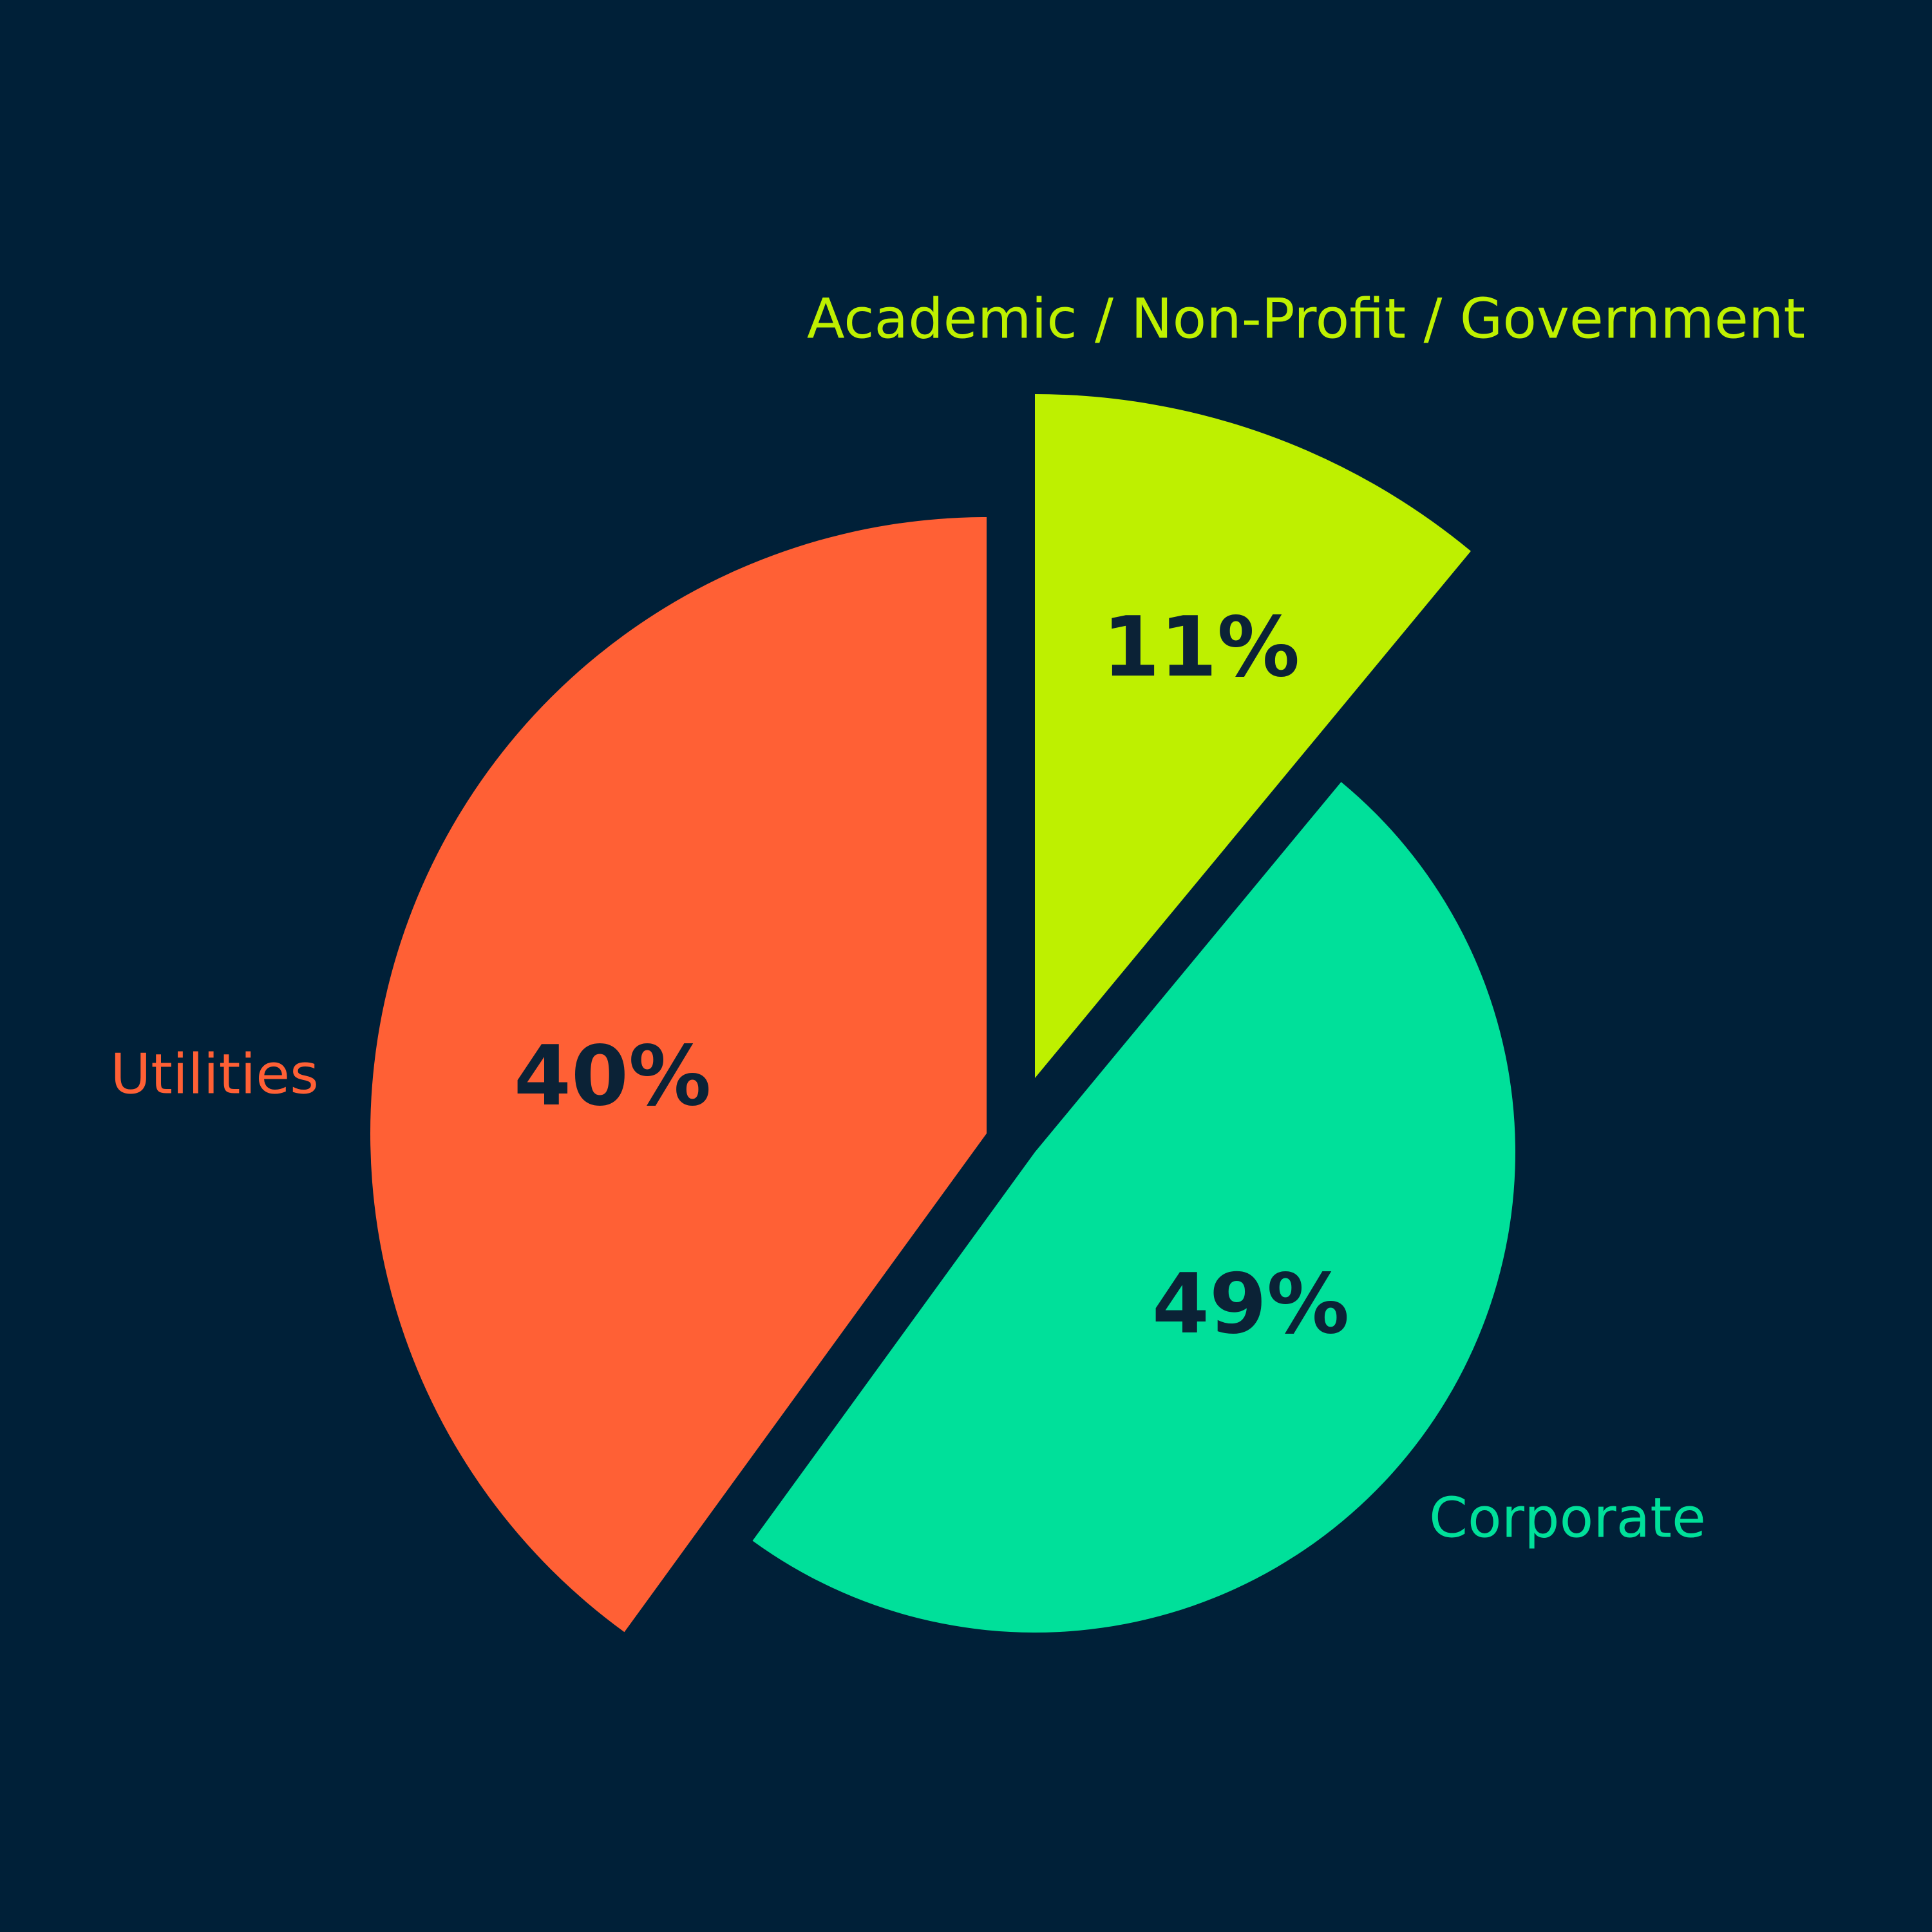 This screenshot has height=1932, width=1932. I want to click on pie-slice, so click(1253, 736).